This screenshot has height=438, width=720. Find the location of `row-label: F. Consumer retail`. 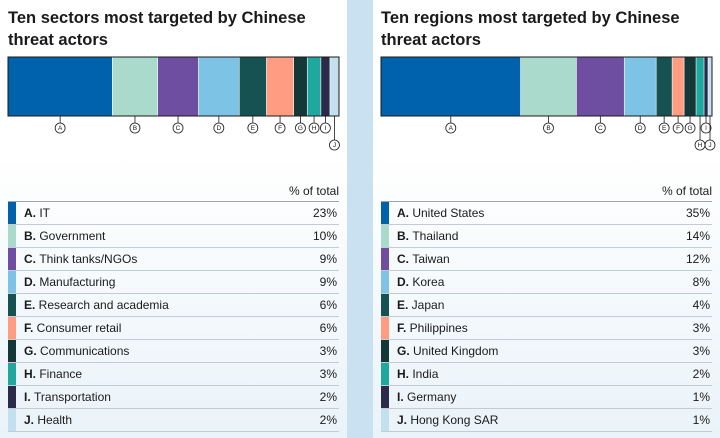

row-label: F. Consumer retail is located at coordinates (72, 328).